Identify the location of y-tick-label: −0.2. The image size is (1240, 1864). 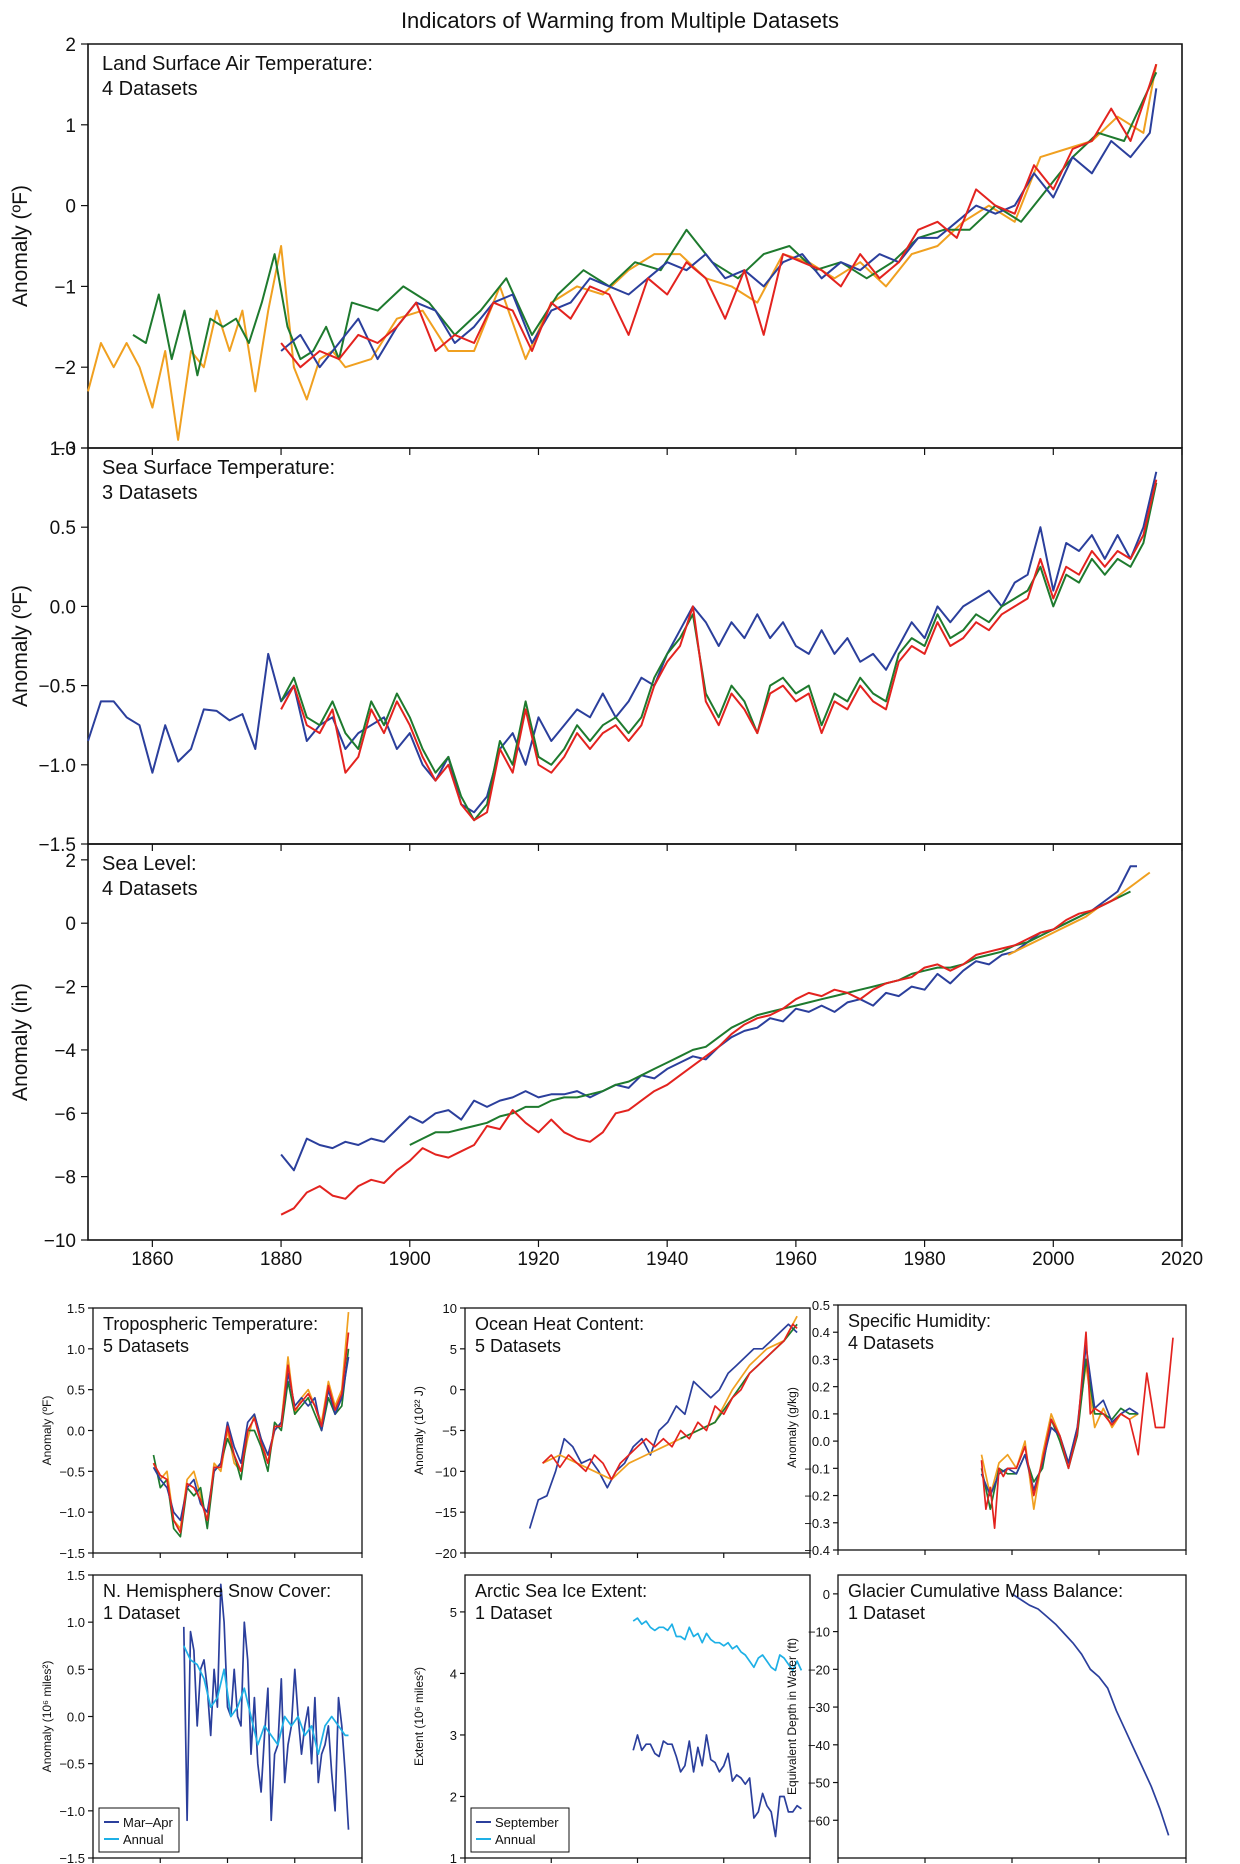
(817, 1496).